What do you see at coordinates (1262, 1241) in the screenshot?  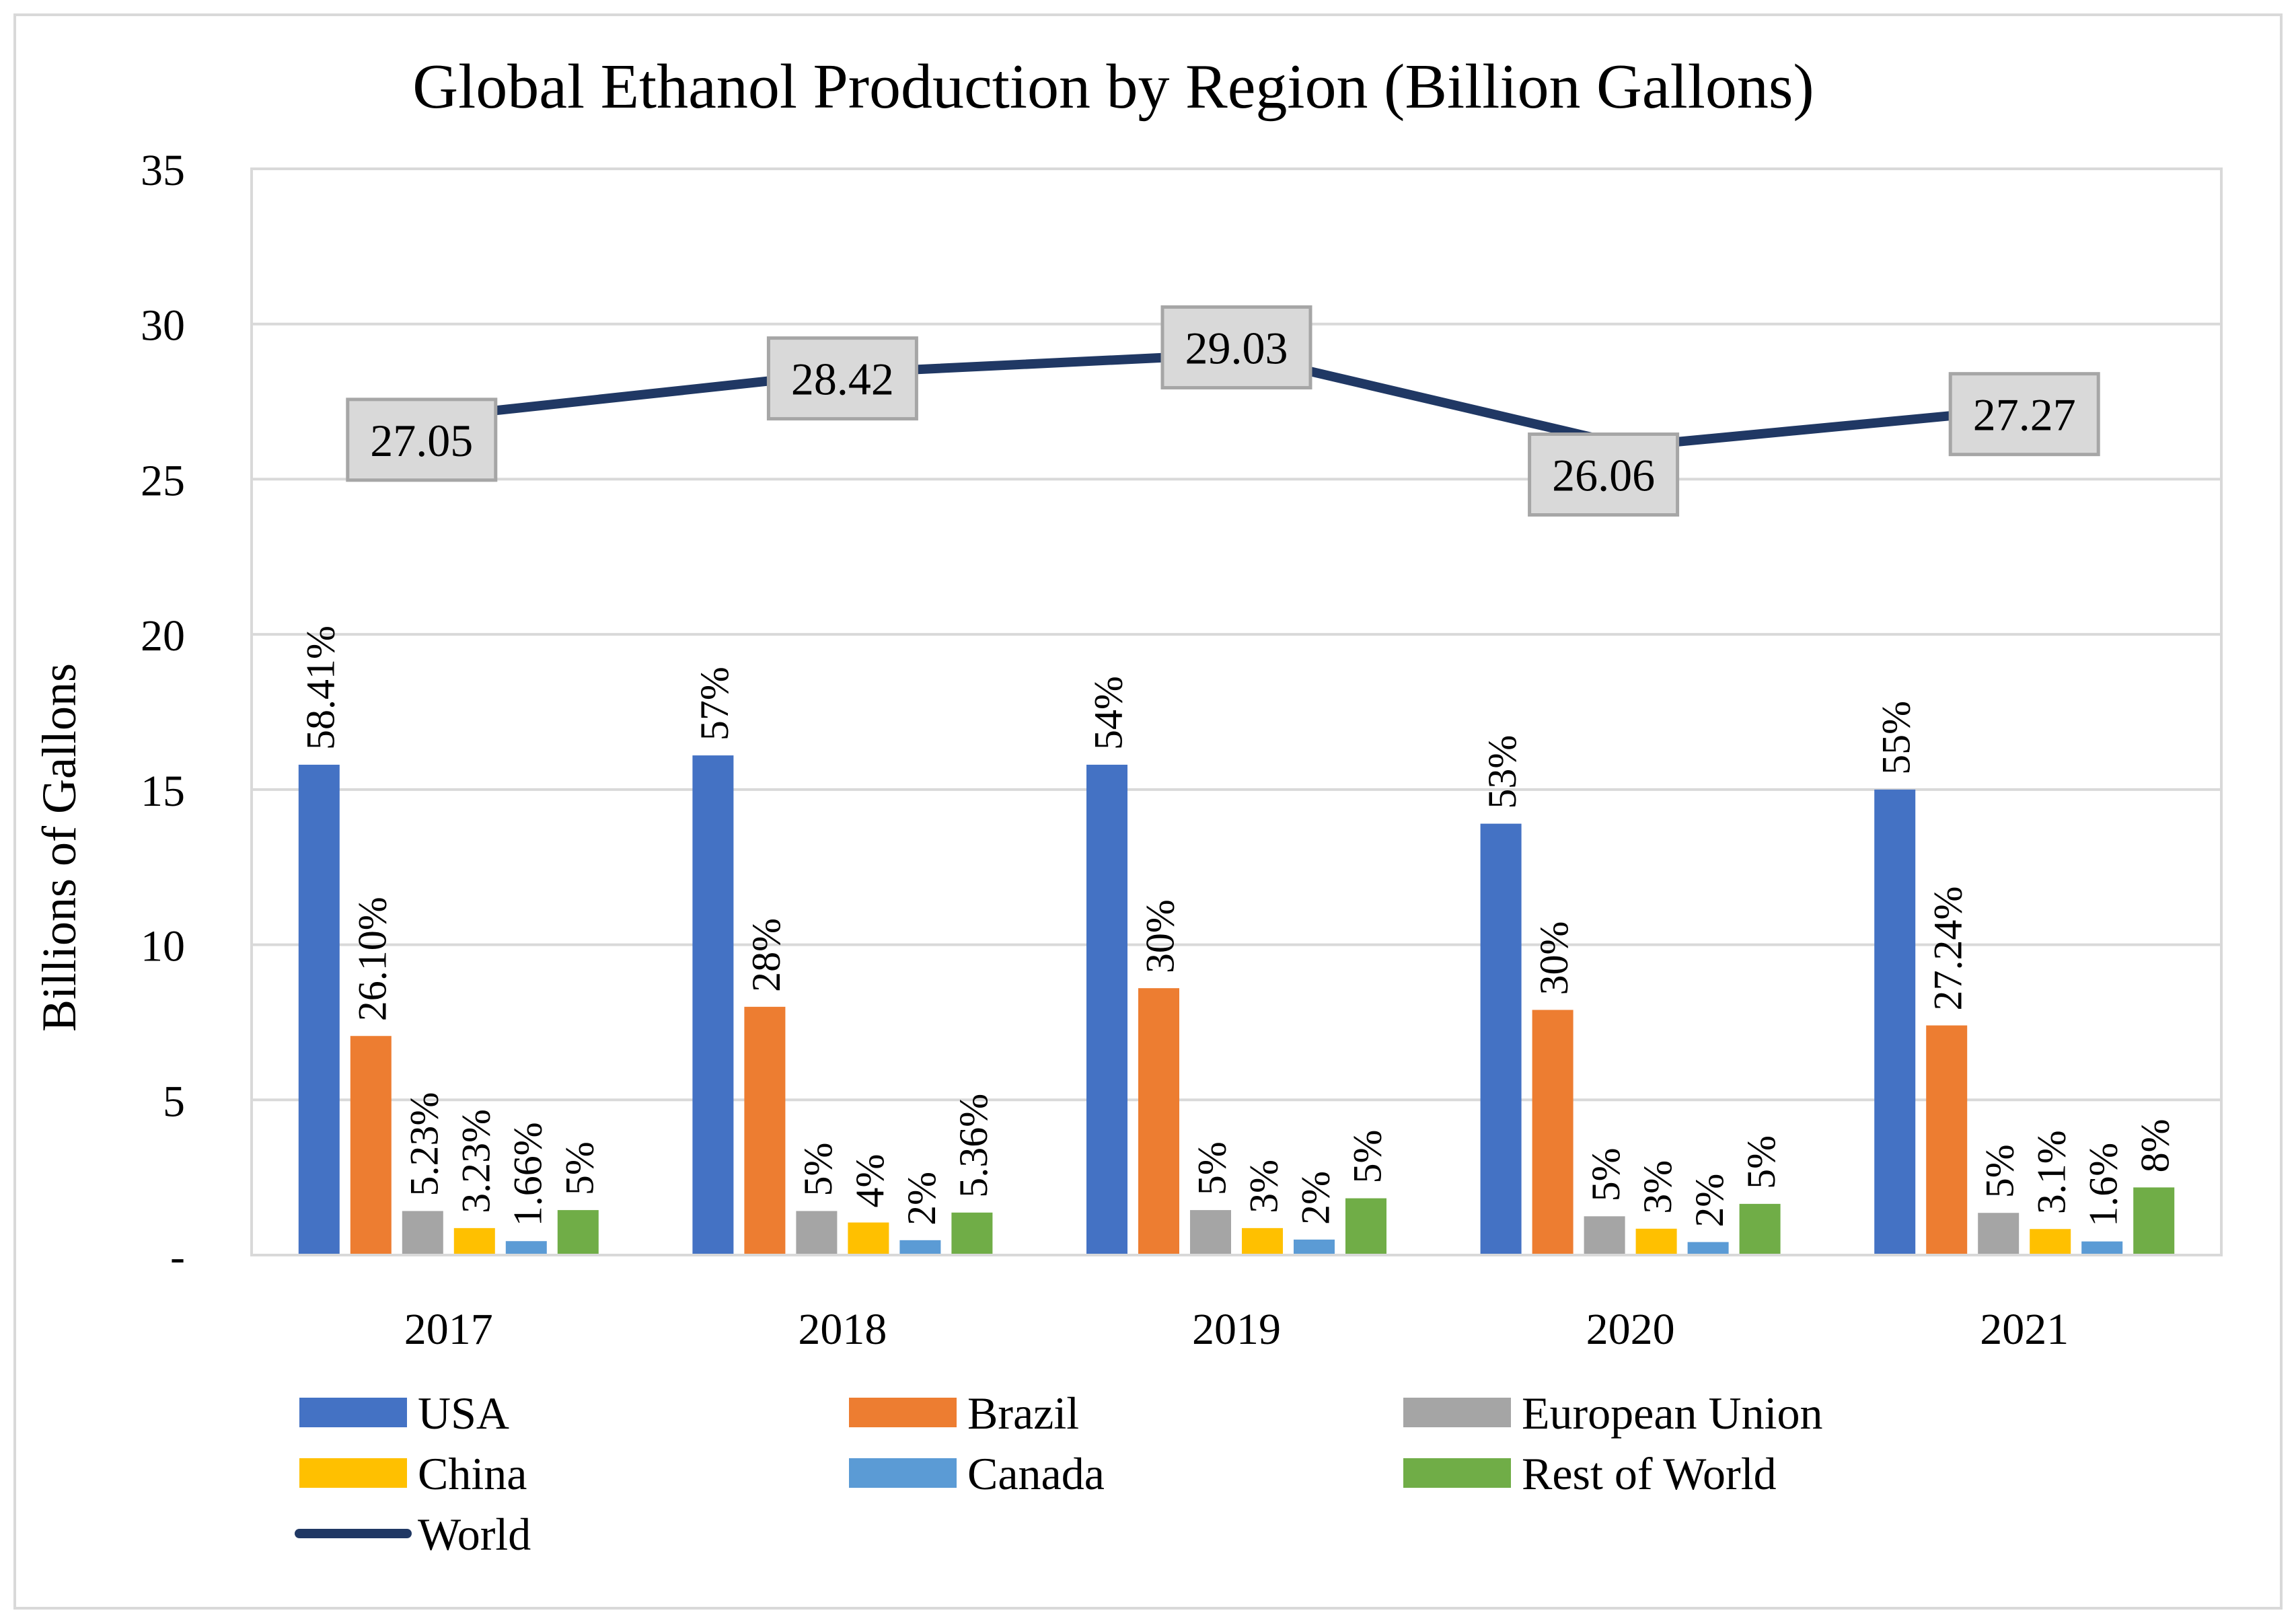 I see `bar-china-2019` at bounding box center [1262, 1241].